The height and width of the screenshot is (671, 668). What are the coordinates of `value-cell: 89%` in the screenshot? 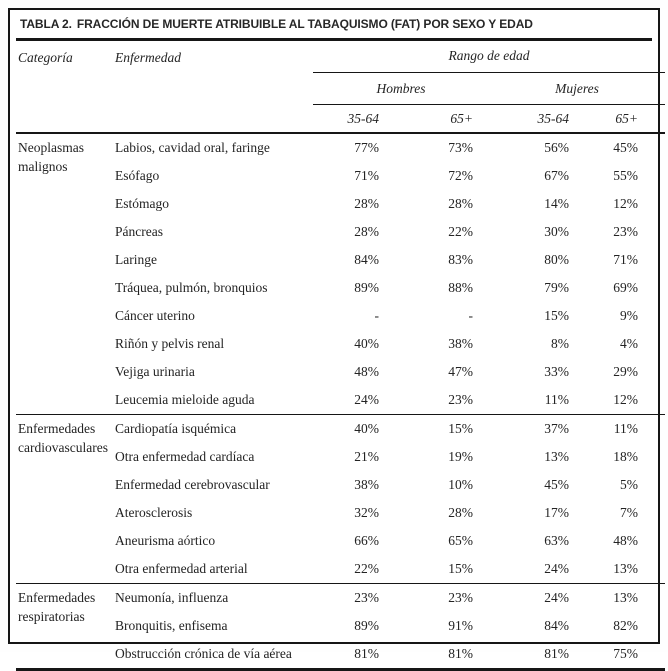 It's located at (366, 287).